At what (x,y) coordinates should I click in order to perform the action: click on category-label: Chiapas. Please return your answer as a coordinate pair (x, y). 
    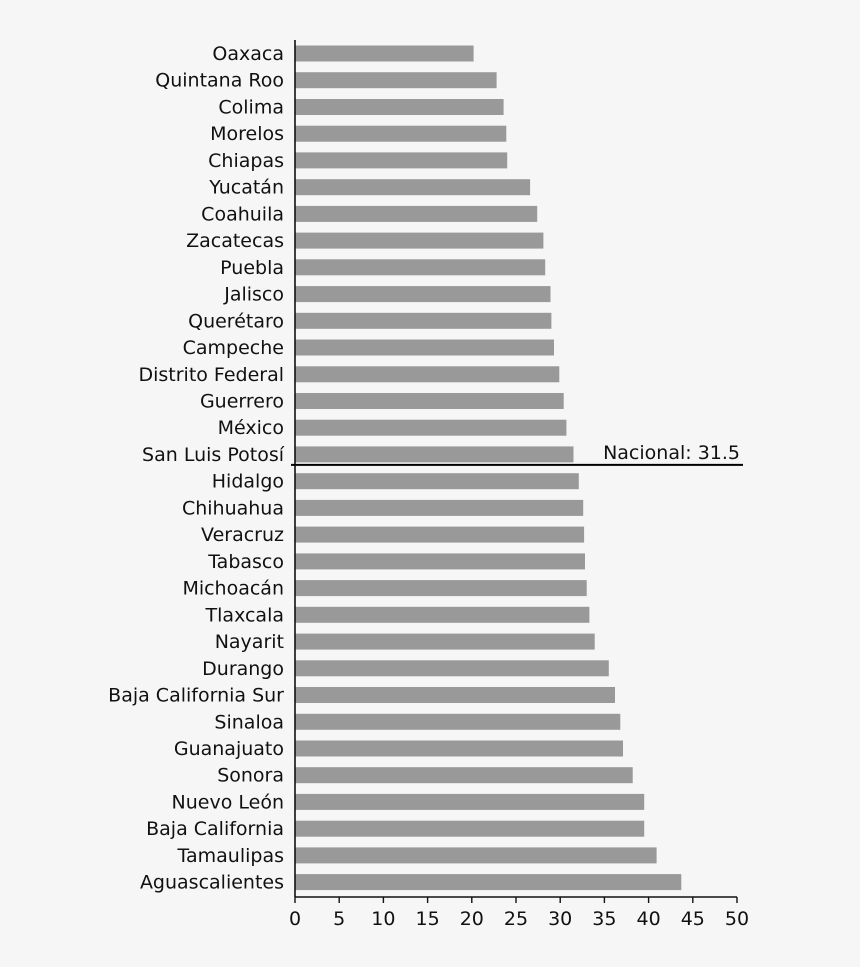
    Looking at the image, I should click on (246, 161).